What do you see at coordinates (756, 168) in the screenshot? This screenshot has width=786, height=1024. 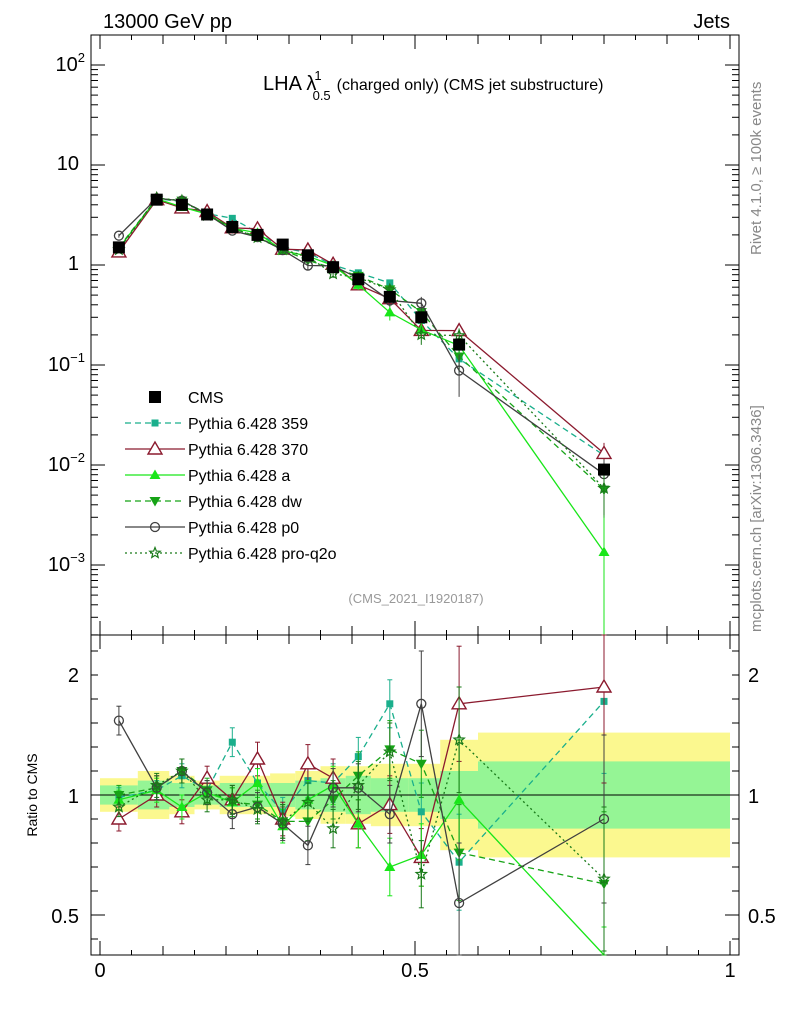 I see `rivet-version-label: Rivet 4.1.0, ≥ 100k events` at bounding box center [756, 168].